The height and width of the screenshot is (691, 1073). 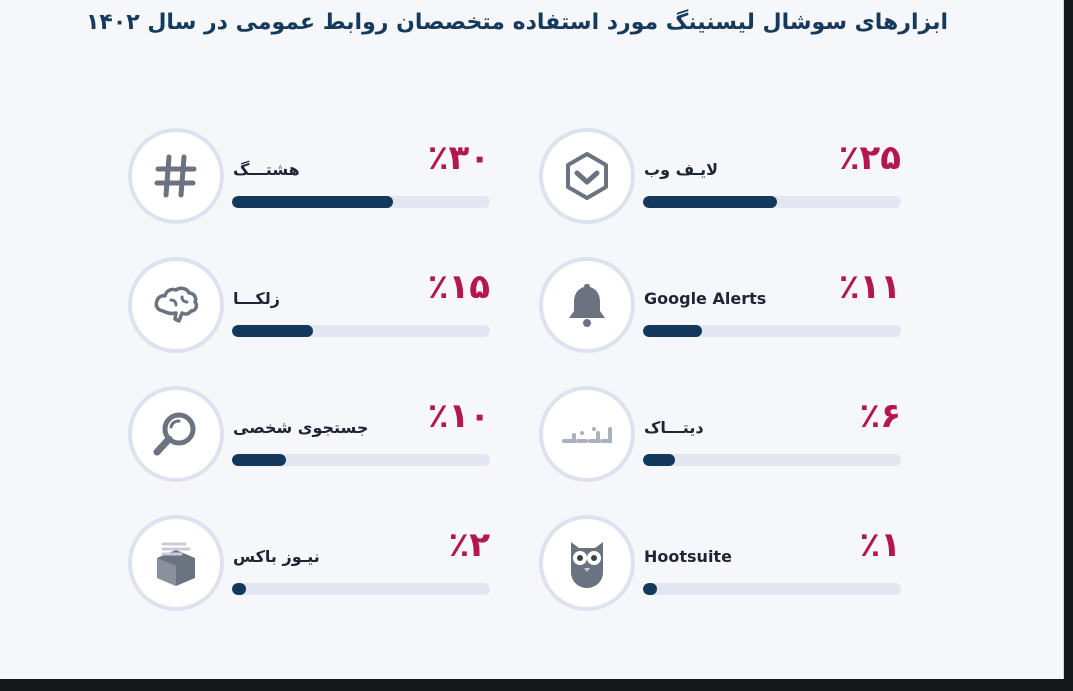 What do you see at coordinates (726, 434) in the screenshot?
I see `bar-card: دیتـــاک ٪۶` at bounding box center [726, 434].